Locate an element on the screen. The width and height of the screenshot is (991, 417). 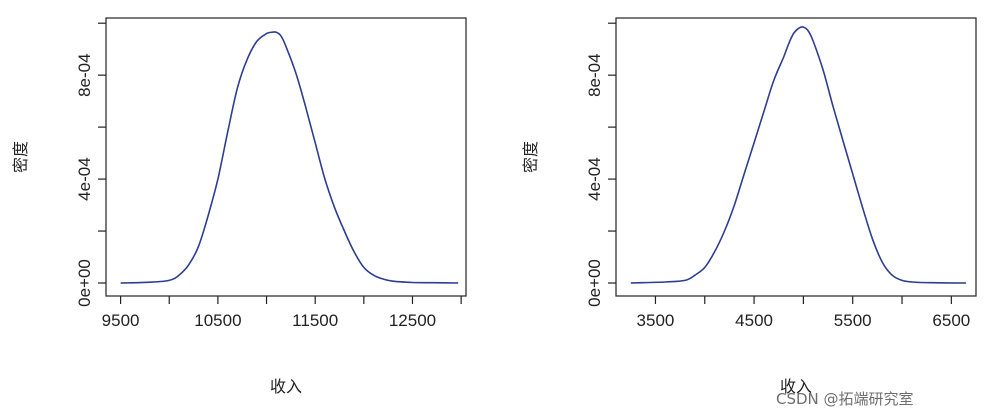
x-tick-label: 10500 is located at coordinates (217, 320).